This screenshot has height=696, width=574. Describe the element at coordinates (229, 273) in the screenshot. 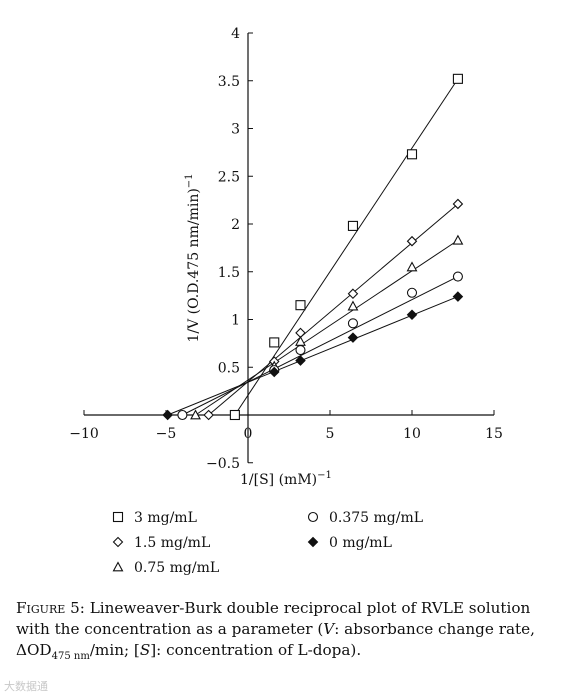

I see `y-tick-label: 1.5` at that location.